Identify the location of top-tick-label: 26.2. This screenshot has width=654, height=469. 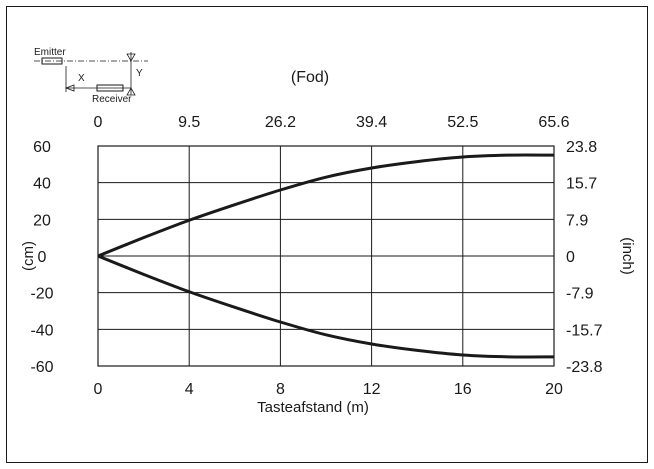
(280, 122).